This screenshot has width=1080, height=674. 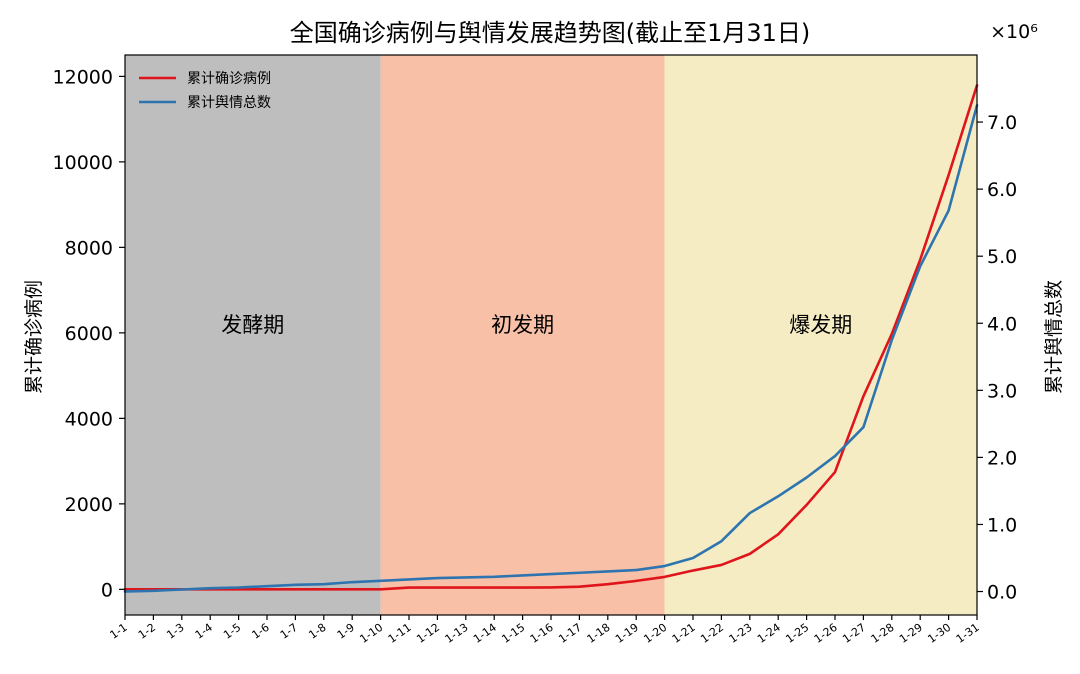 What do you see at coordinates (232, 631) in the screenshot?
I see `x-tick-label: 1-5` at bounding box center [232, 631].